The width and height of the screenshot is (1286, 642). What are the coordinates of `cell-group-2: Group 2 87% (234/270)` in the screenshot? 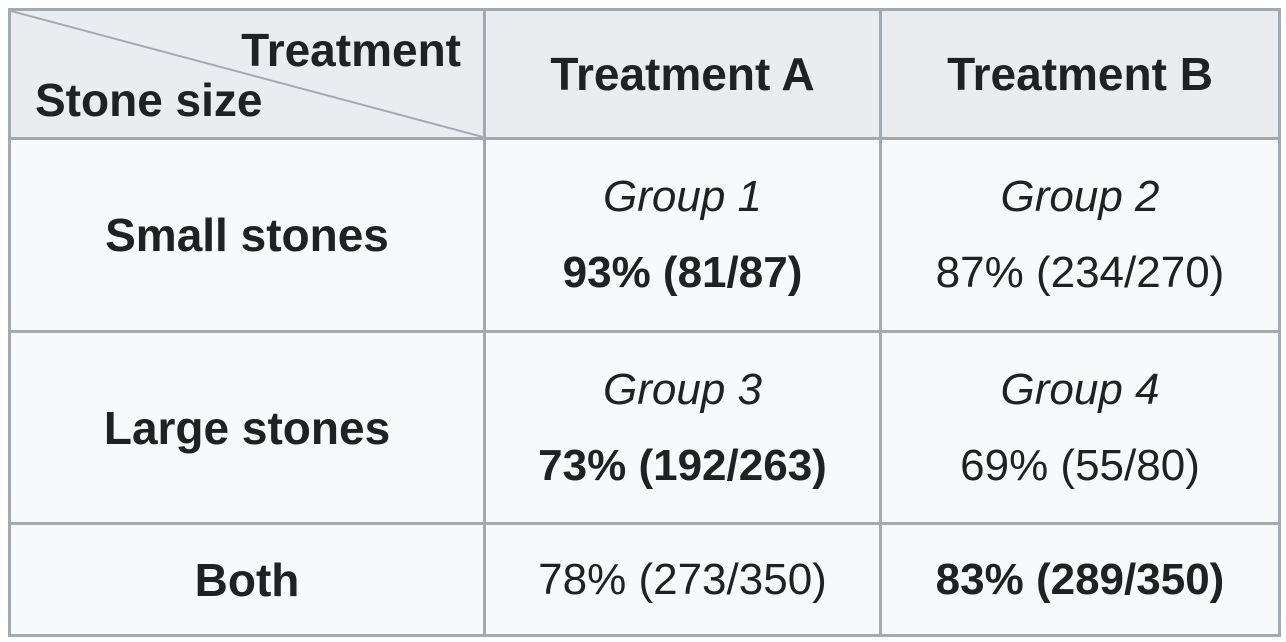 It's located at (1080, 235).